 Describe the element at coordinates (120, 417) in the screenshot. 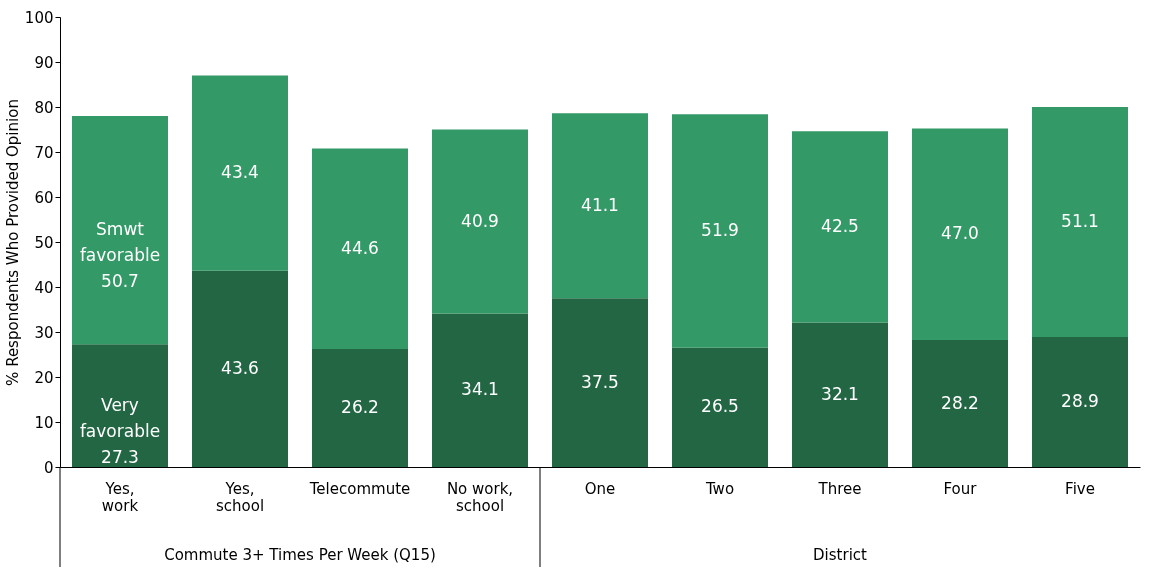

I see `series-label: Very favorable` at that location.